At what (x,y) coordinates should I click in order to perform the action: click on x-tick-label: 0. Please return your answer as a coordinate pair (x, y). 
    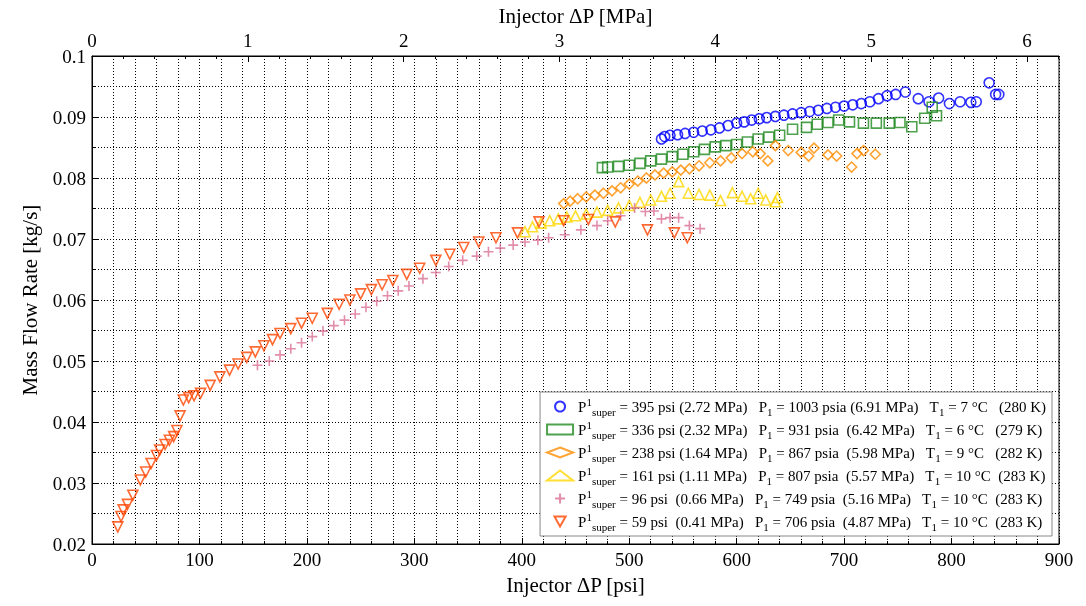
    Looking at the image, I should click on (92, 559).